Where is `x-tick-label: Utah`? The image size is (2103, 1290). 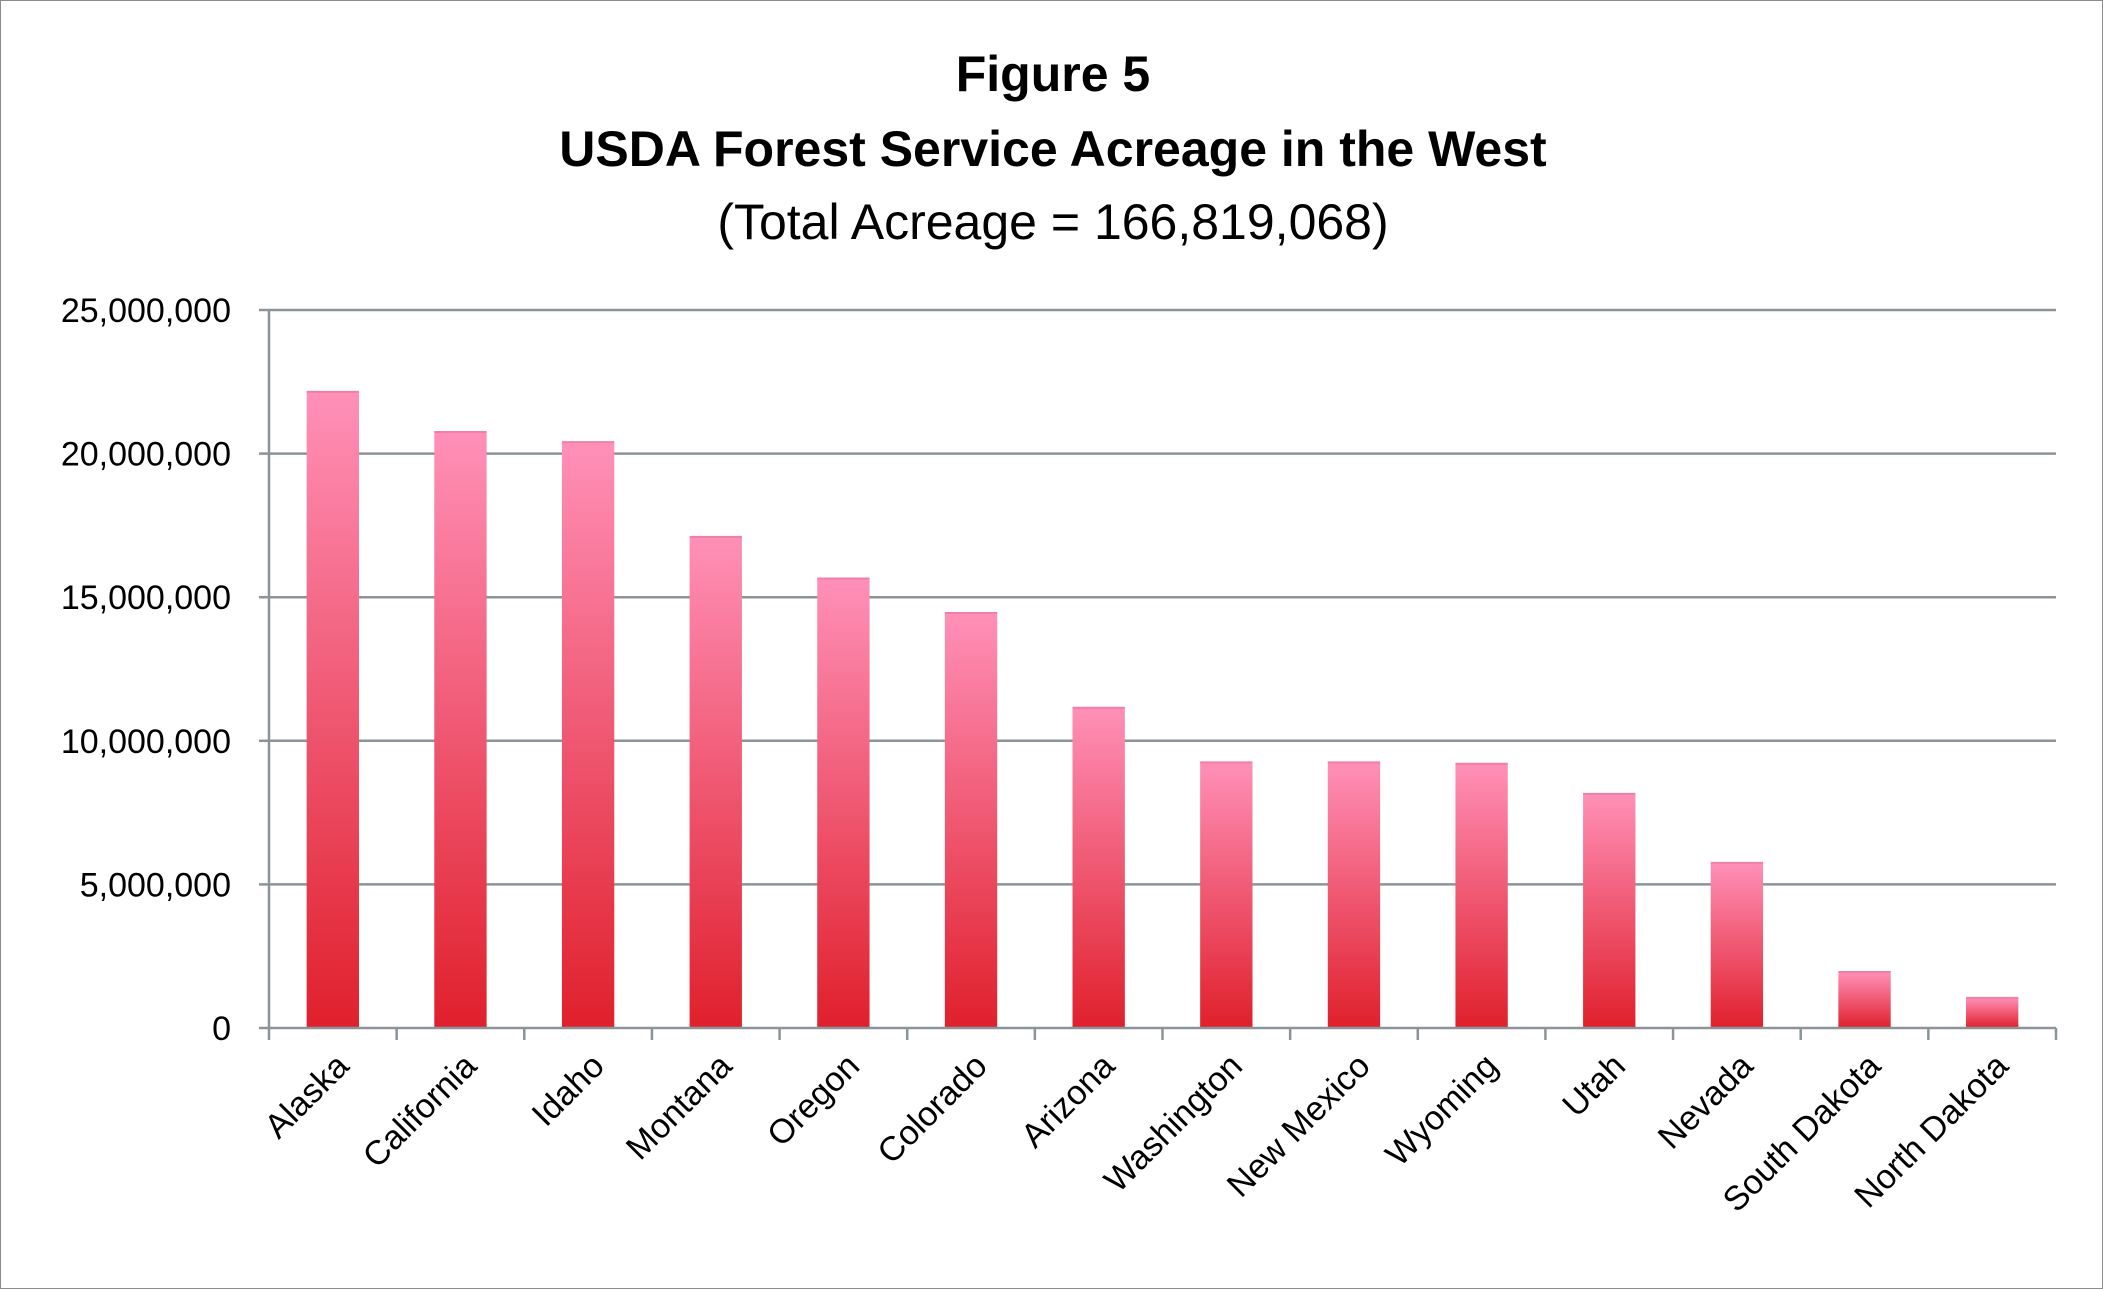 x-tick-label: Utah is located at coordinates (1594, 1086).